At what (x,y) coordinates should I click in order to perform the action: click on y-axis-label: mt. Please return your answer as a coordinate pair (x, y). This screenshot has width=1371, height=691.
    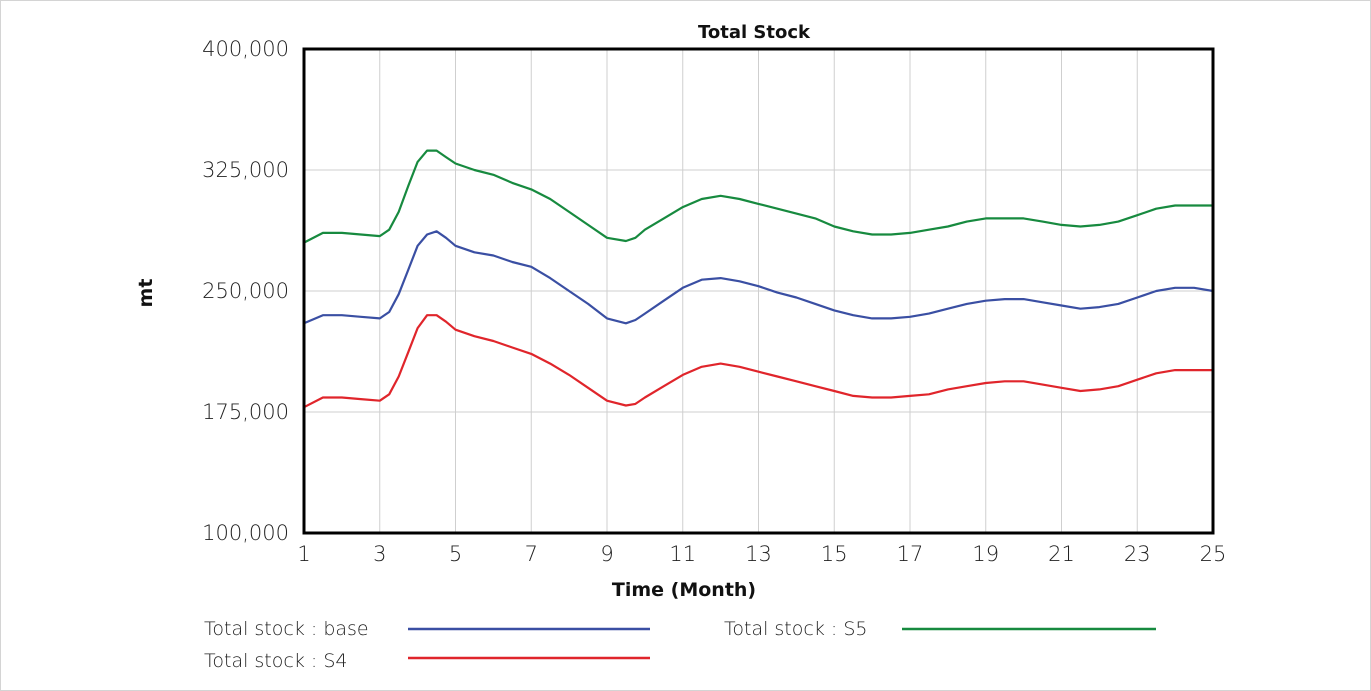
    Looking at the image, I should click on (146, 293).